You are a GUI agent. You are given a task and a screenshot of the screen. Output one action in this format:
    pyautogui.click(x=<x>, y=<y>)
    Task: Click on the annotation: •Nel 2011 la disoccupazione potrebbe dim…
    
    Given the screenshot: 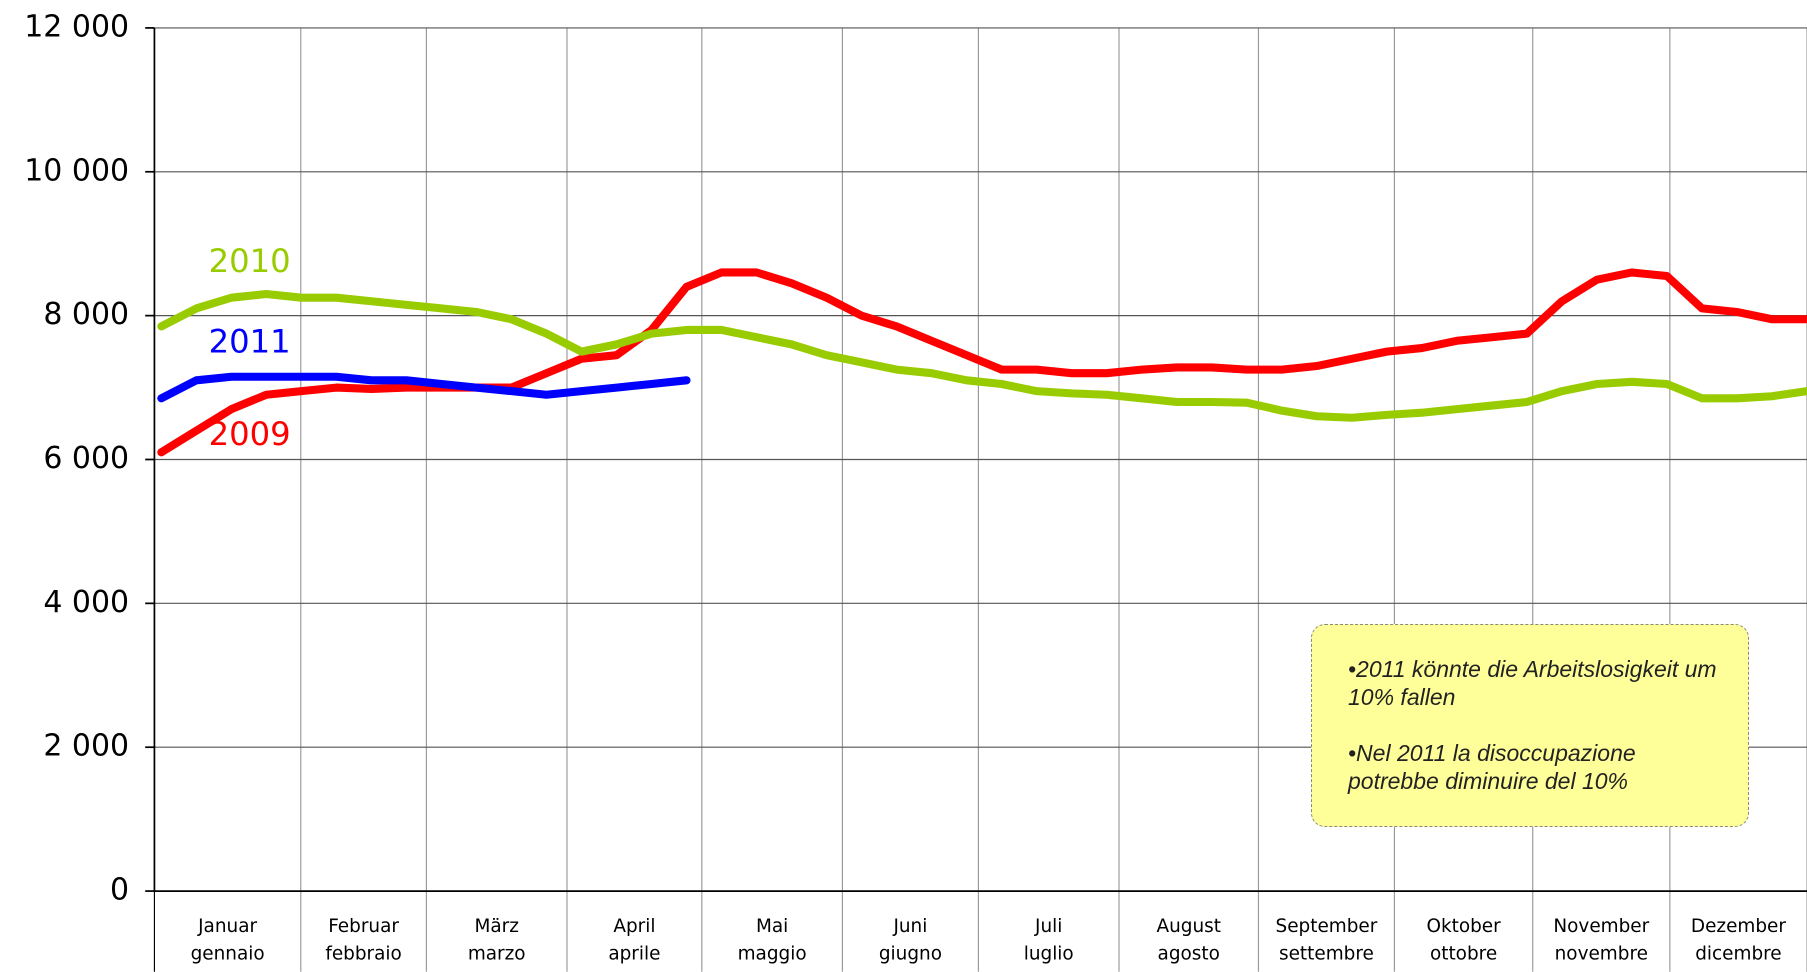 What is the action you would take?
    pyautogui.click(x=1492, y=767)
    